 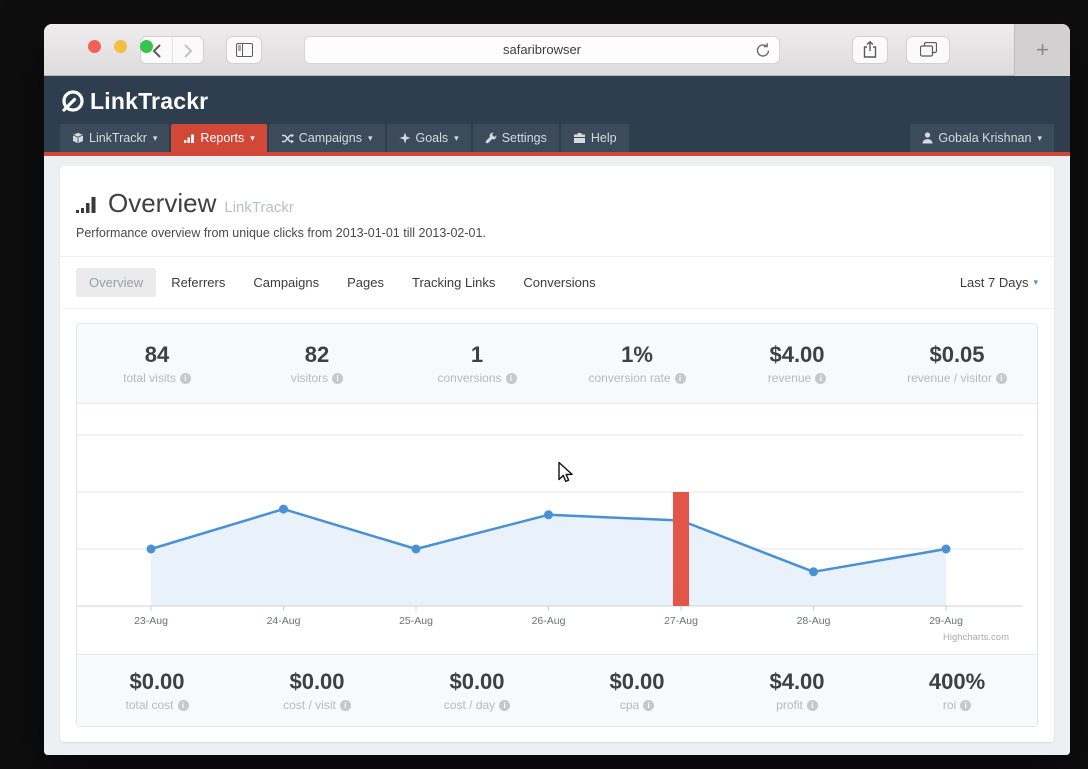 What do you see at coordinates (189, 138) in the screenshot?
I see `bar-chart-icon` at bounding box center [189, 138].